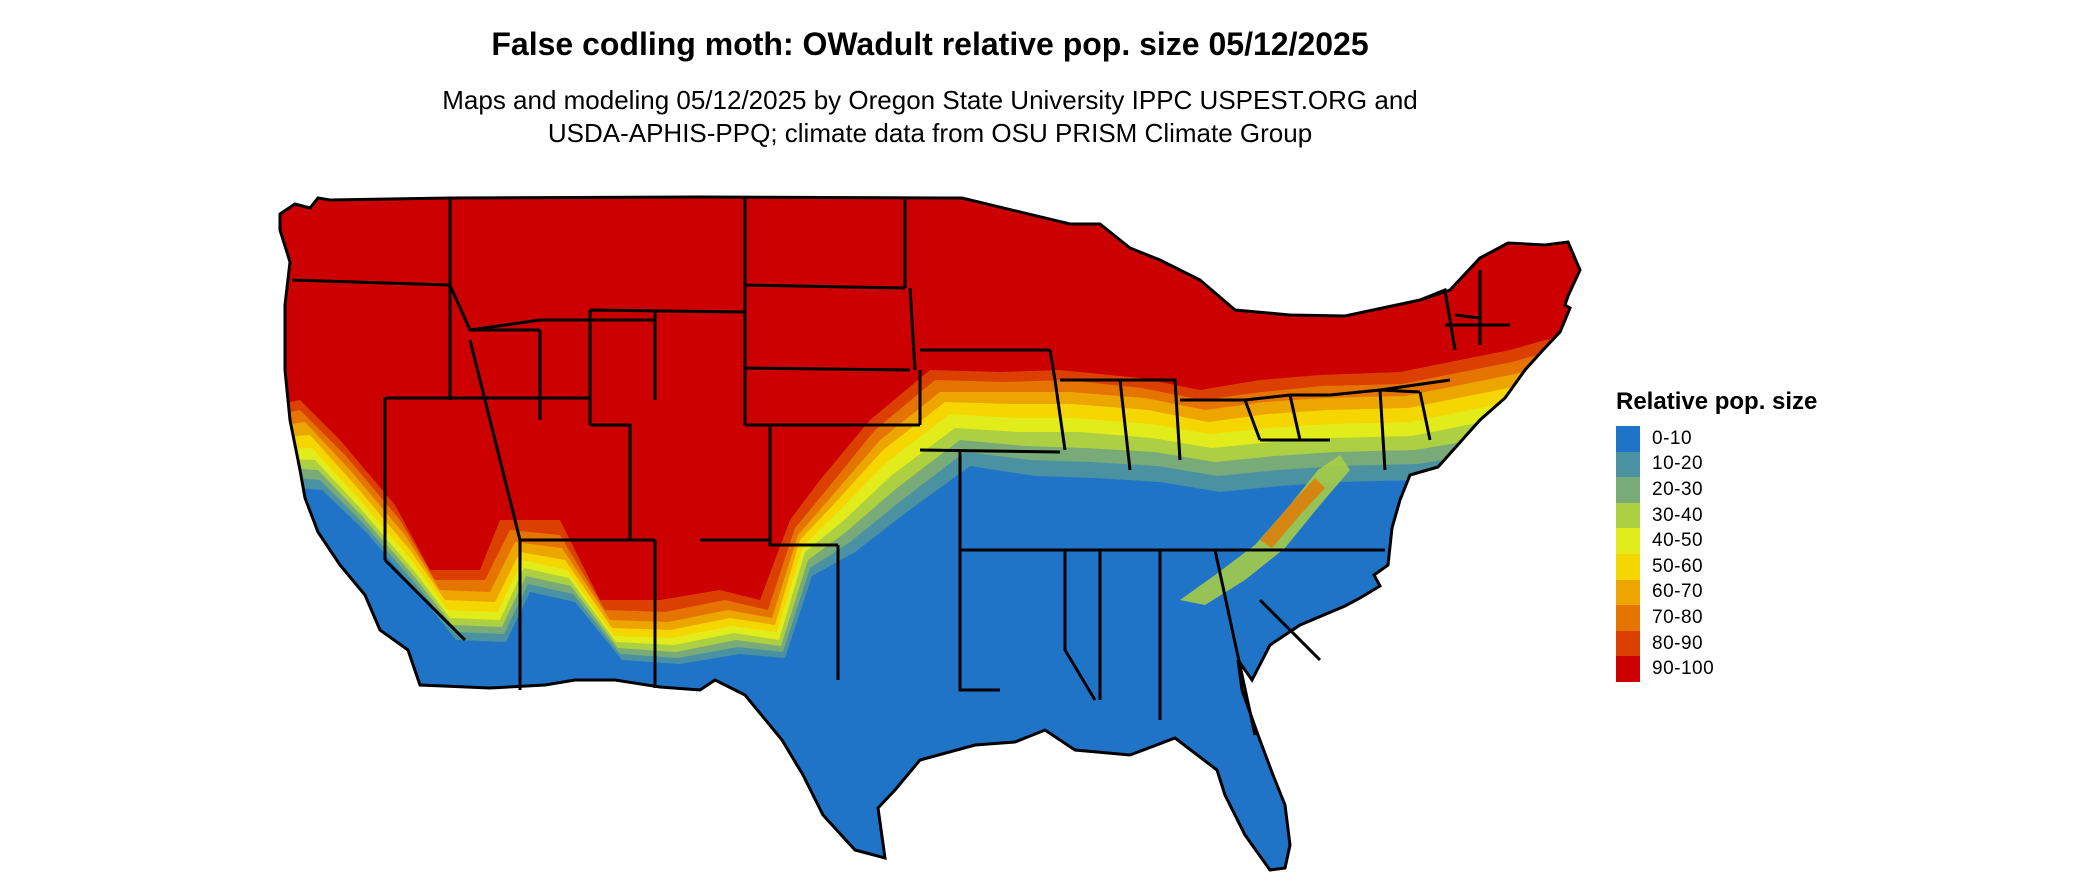 The image size is (2100, 892). What do you see at coordinates (1678, 464) in the screenshot?
I see `legend-label: 10-20` at bounding box center [1678, 464].